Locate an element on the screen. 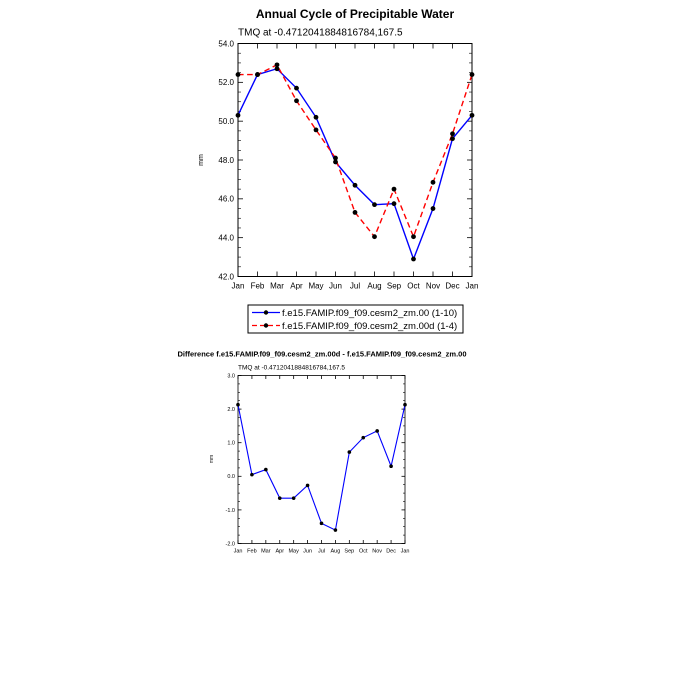 The height and width of the screenshot is (675, 675). legend-box is located at coordinates (355, 319).